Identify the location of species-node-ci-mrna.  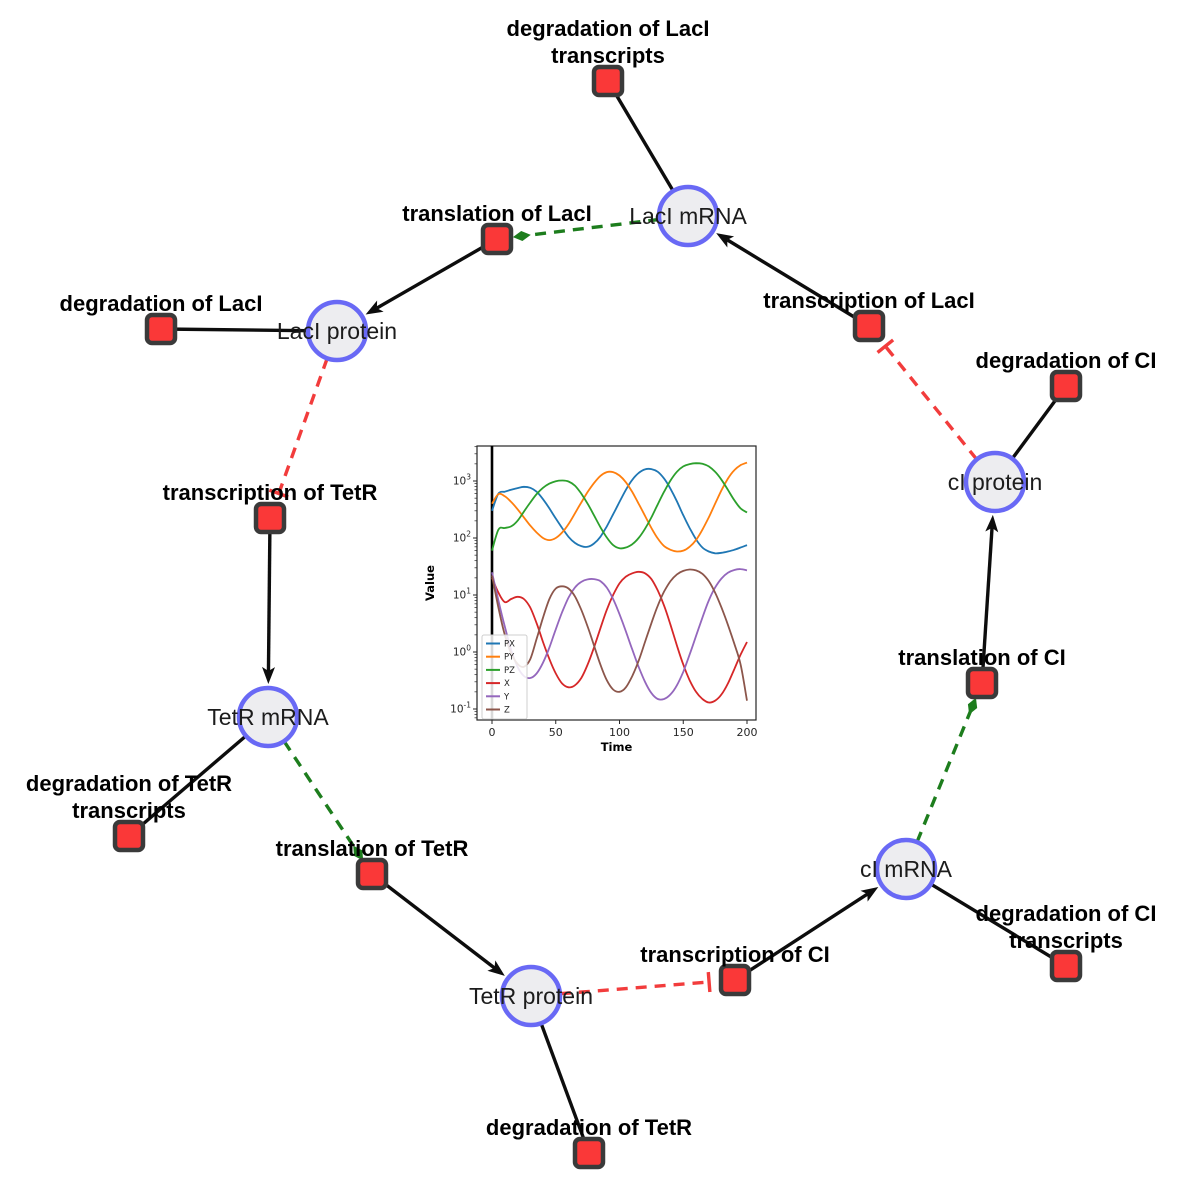
(906, 869).